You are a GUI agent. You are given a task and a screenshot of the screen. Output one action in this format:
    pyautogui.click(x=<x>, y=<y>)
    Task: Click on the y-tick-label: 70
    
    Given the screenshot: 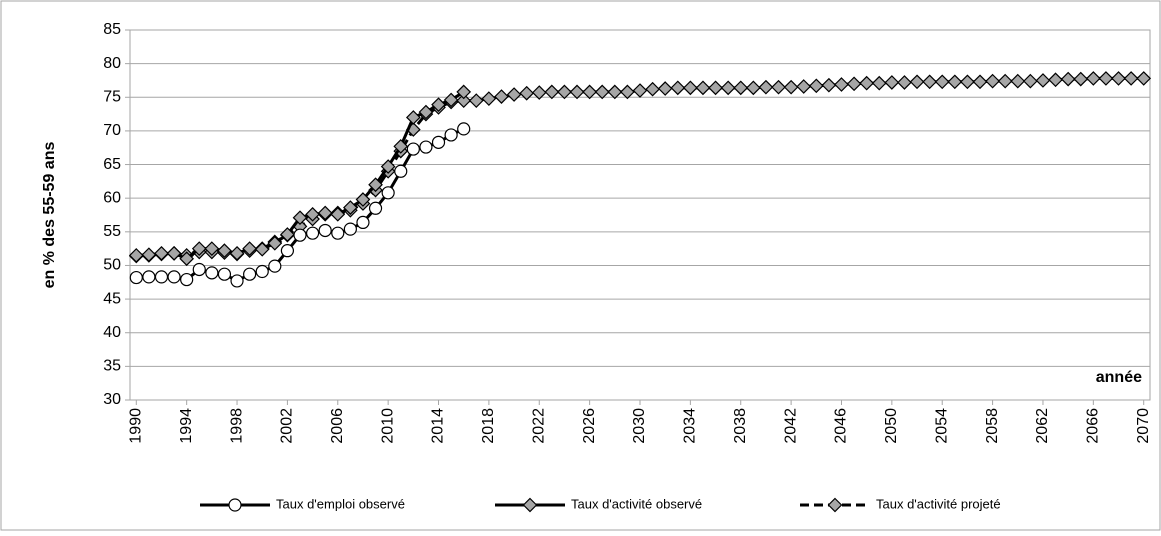 What is the action you would take?
    pyautogui.click(x=112, y=130)
    